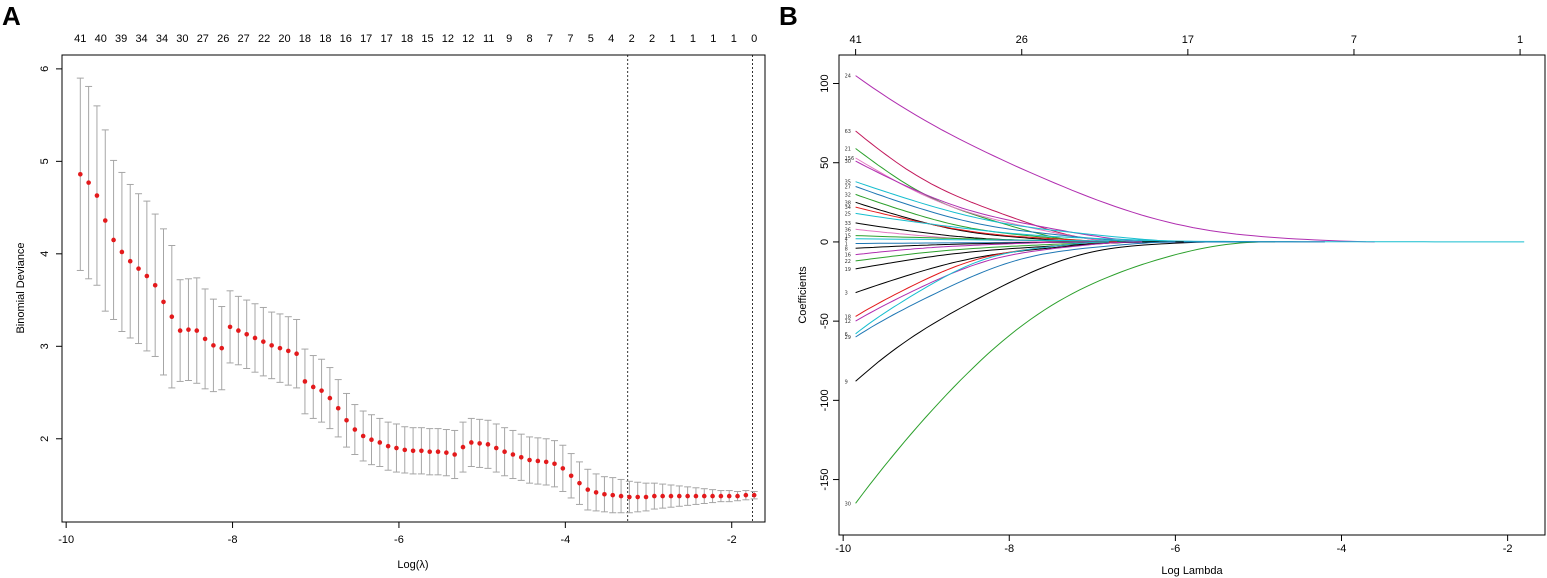 The width and height of the screenshot is (1547, 578). What do you see at coordinates (825, 163) in the screenshot?
I see `panel-b-y-tick-label: 50` at bounding box center [825, 163].